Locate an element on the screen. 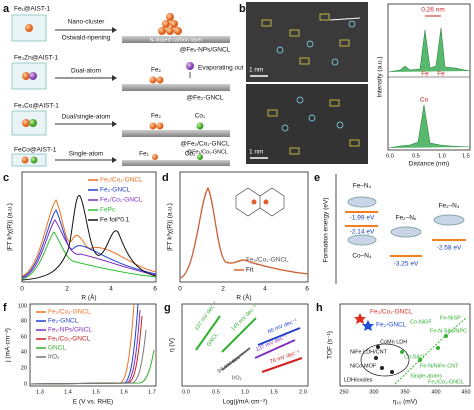 Image resolution: width=474 pixels, height=410 pixels. precursor: FeCo@AIST-1 is located at coordinates (35, 150).